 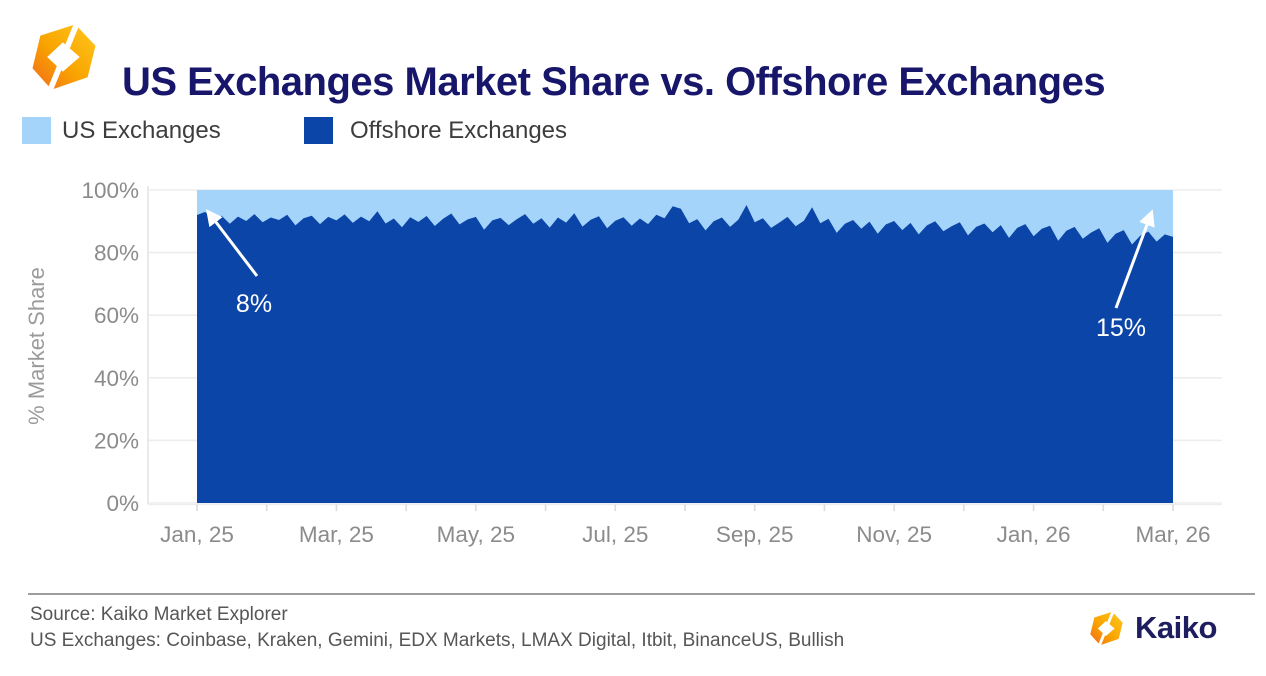 What do you see at coordinates (197, 534) in the screenshot?
I see `x-tick-label: Jan, 25` at bounding box center [197, 534].